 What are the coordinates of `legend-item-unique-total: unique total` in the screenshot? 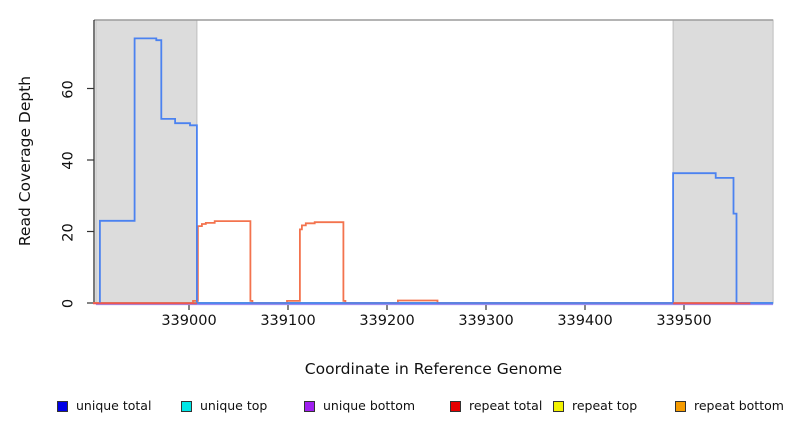 It's located at (104, 406).